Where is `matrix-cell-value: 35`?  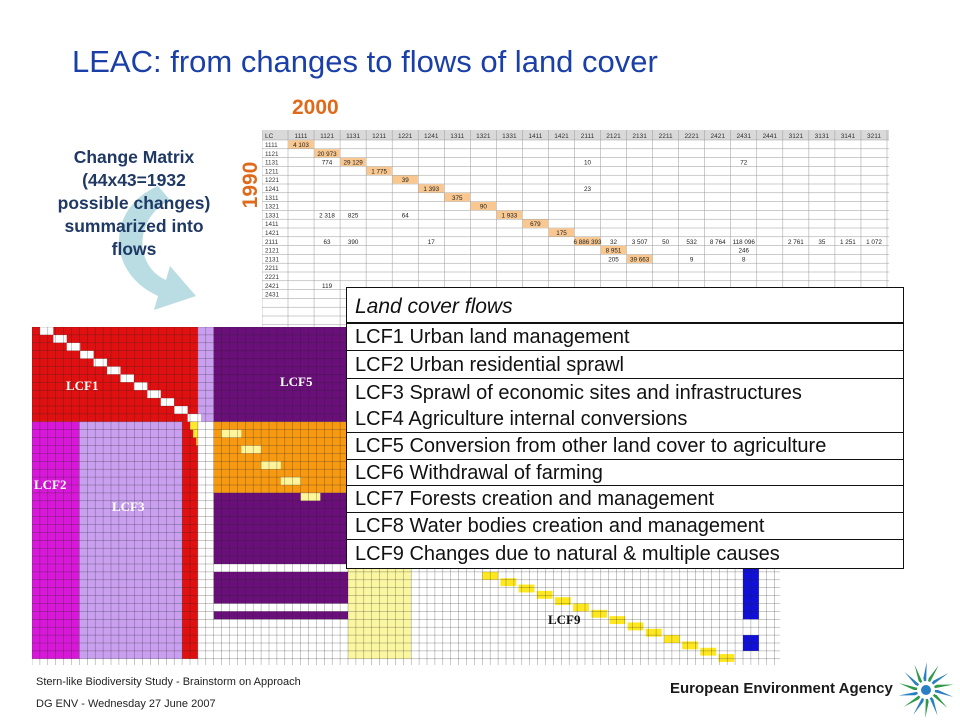 matrix-cell-value: 35 is located at coordinates (822, 242).